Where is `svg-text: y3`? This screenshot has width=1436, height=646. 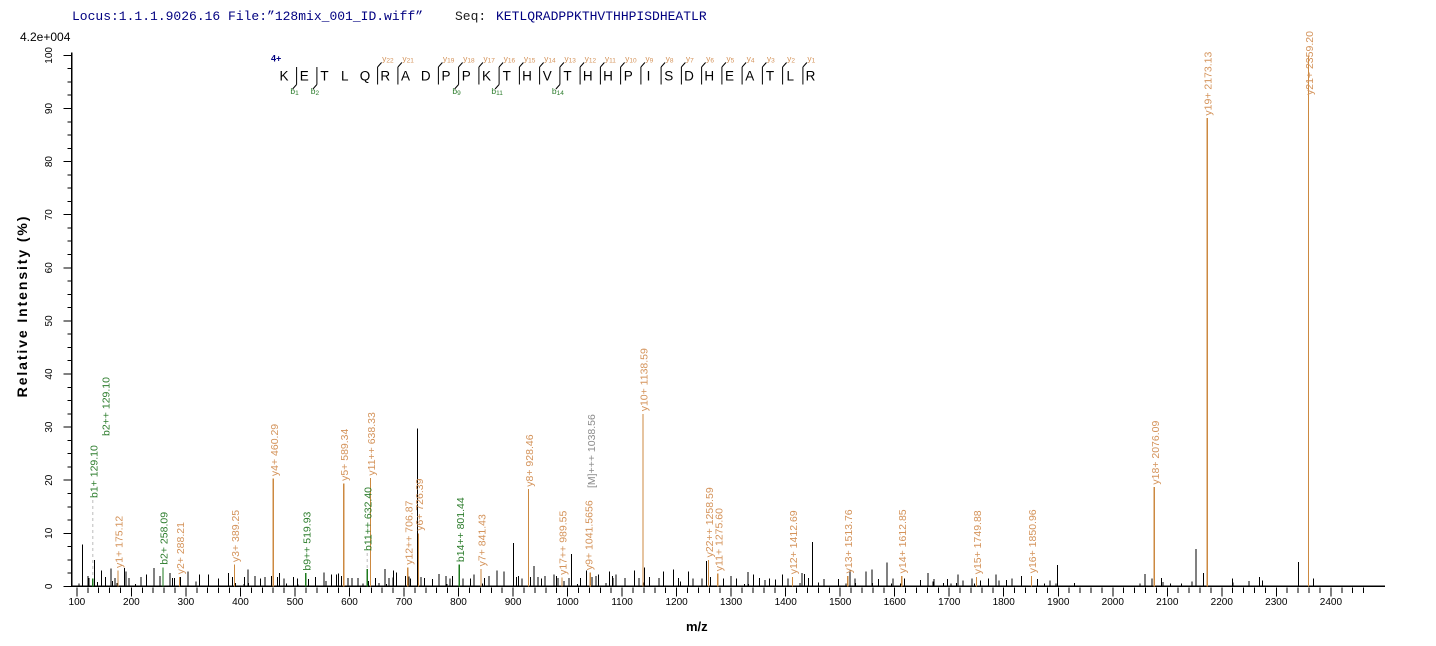
svg-text: y3 is located at coordinates (771, 59).